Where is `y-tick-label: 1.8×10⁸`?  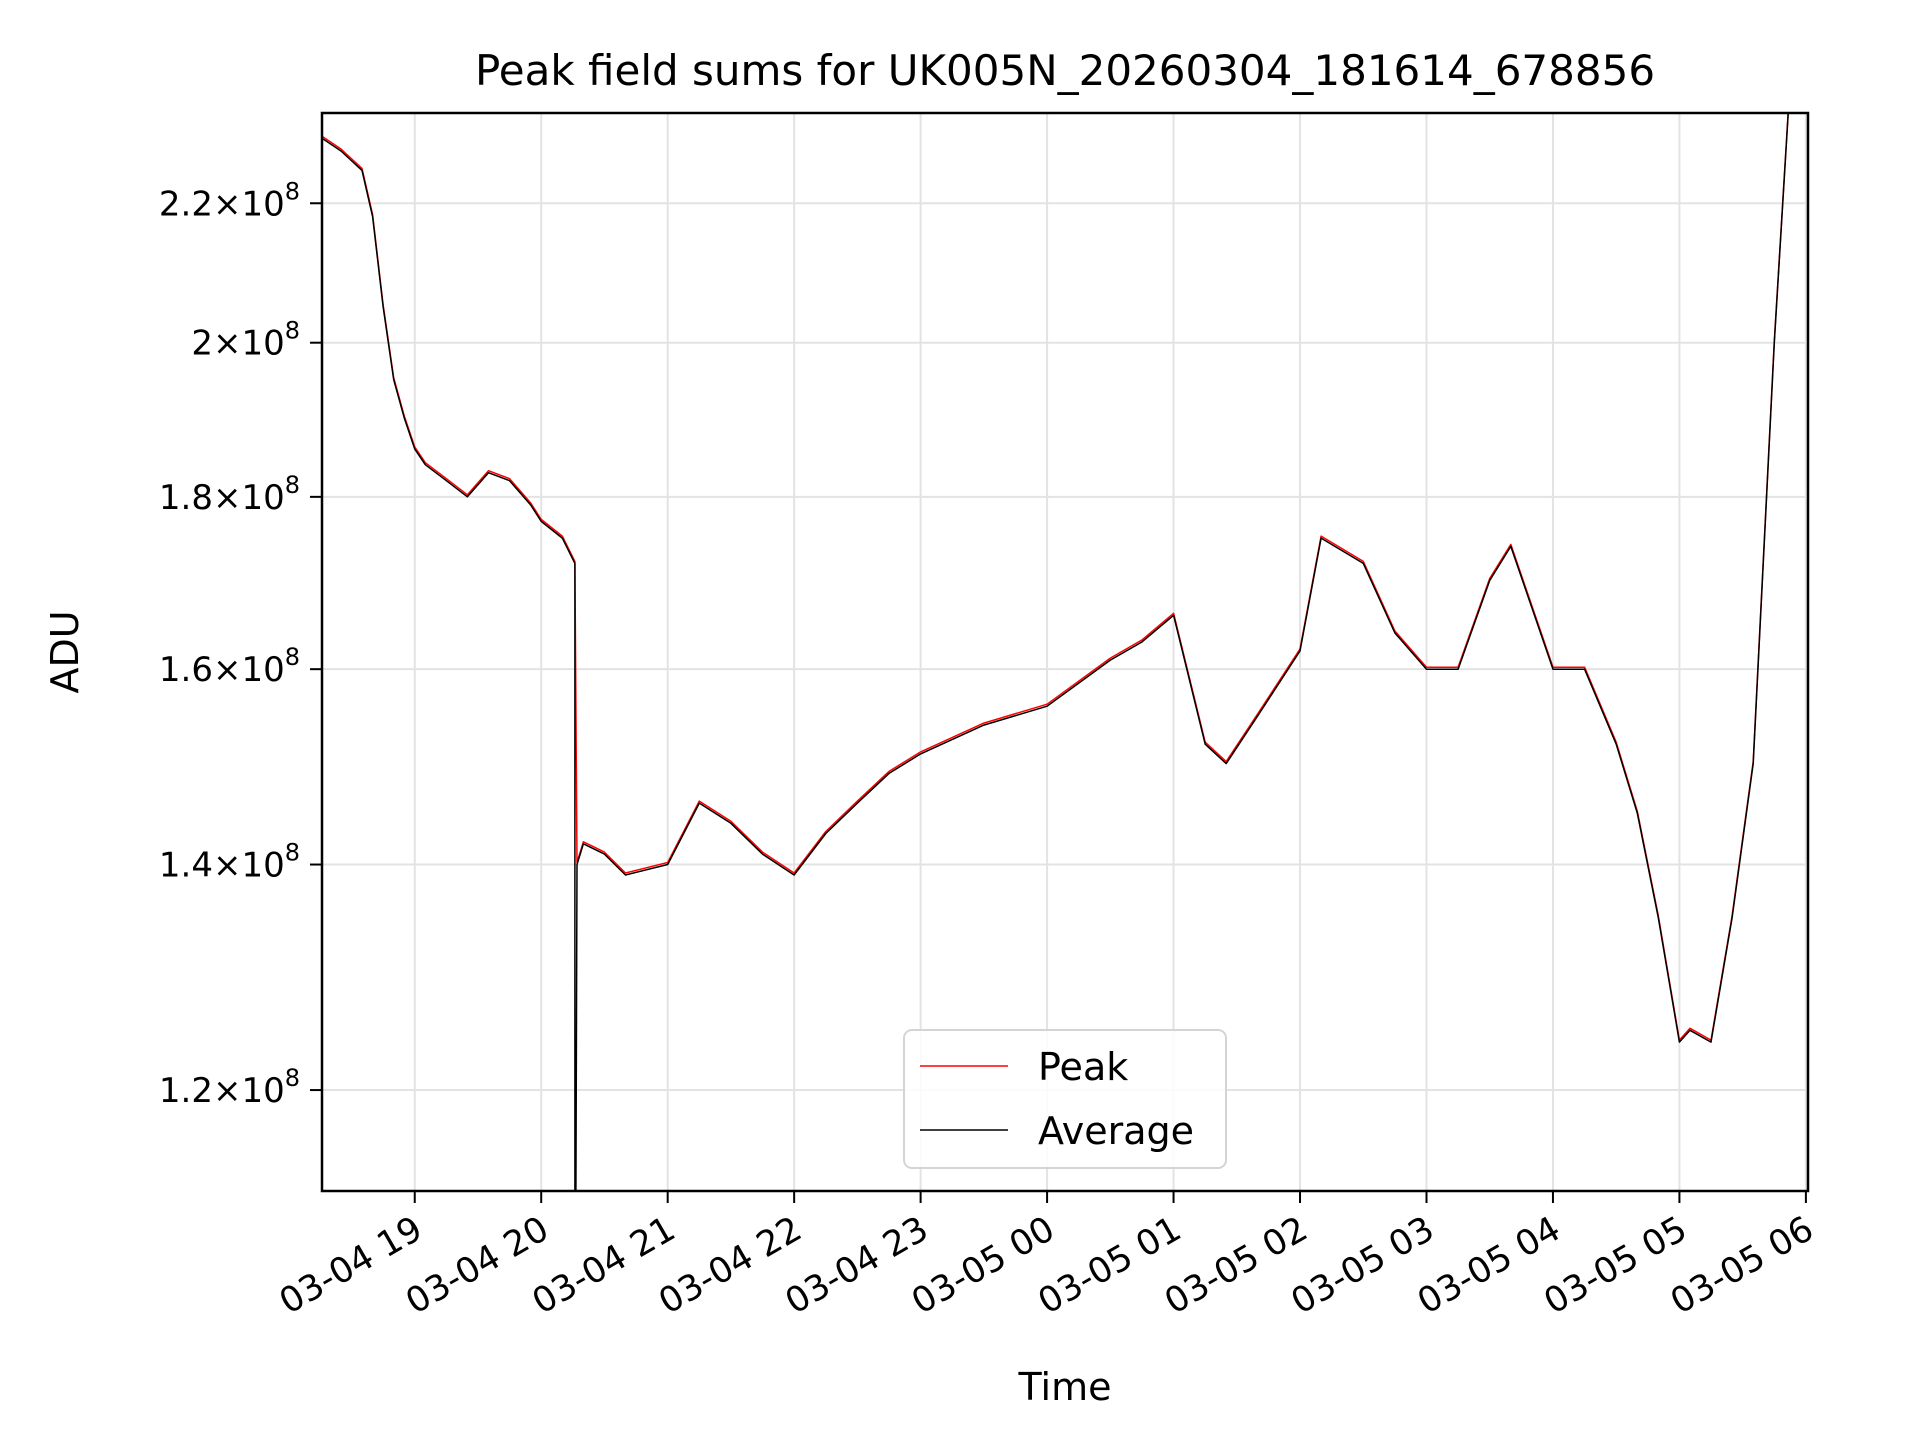
y-tick-label: 1.8×10⁸ is located at coordinates (229, 494).